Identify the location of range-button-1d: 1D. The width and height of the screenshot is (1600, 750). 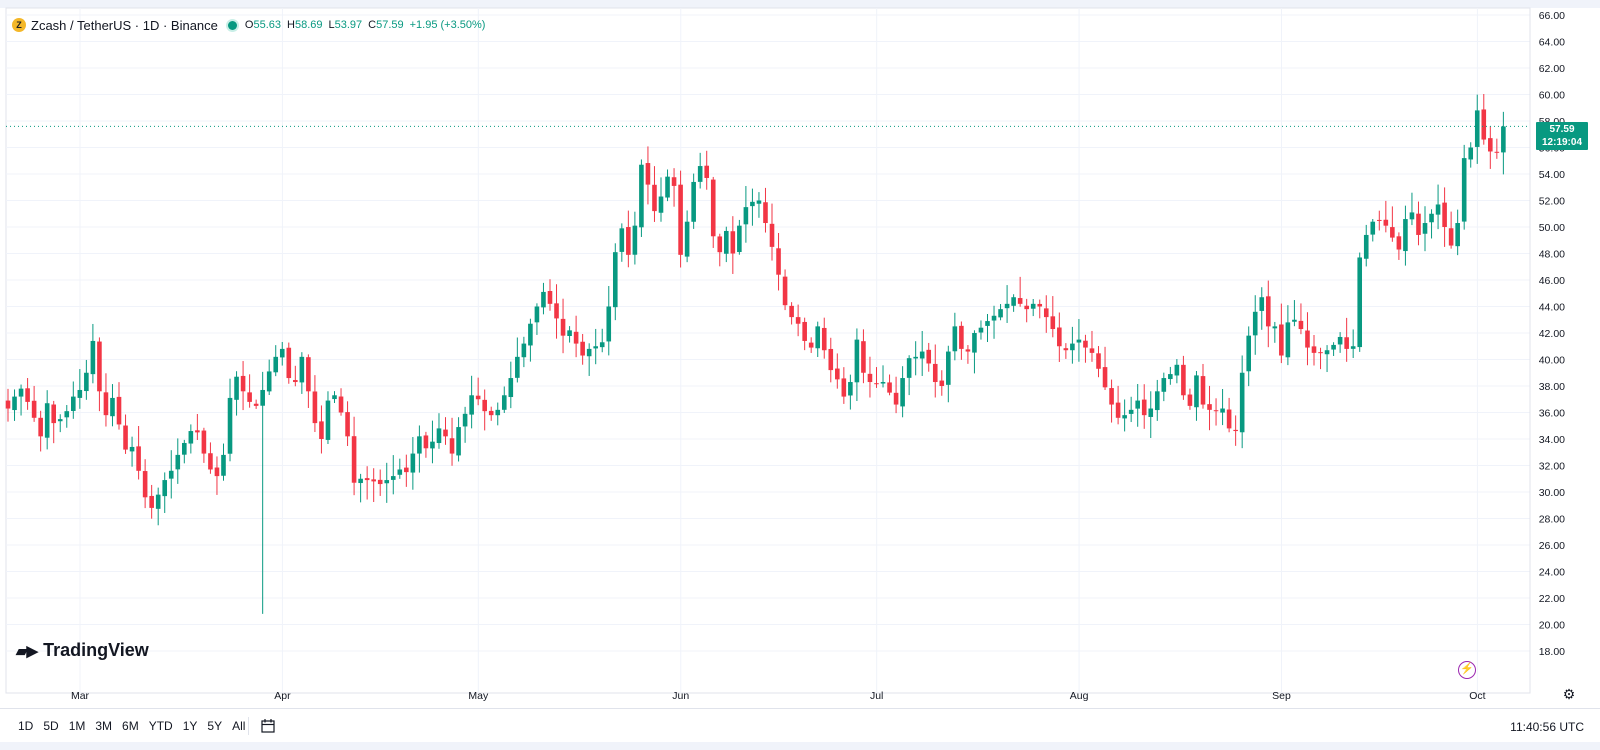
(26, 726).